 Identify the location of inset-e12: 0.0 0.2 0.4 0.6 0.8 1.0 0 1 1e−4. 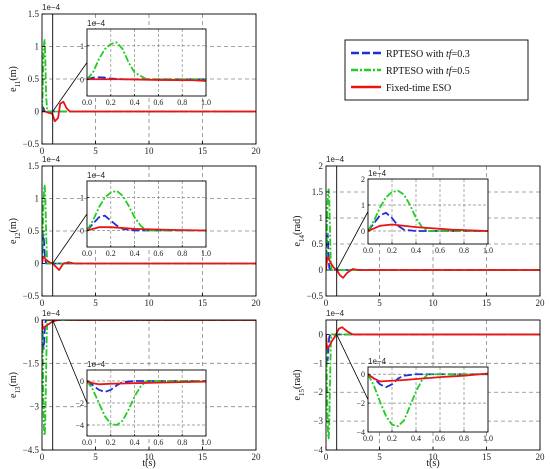
(145, 214).